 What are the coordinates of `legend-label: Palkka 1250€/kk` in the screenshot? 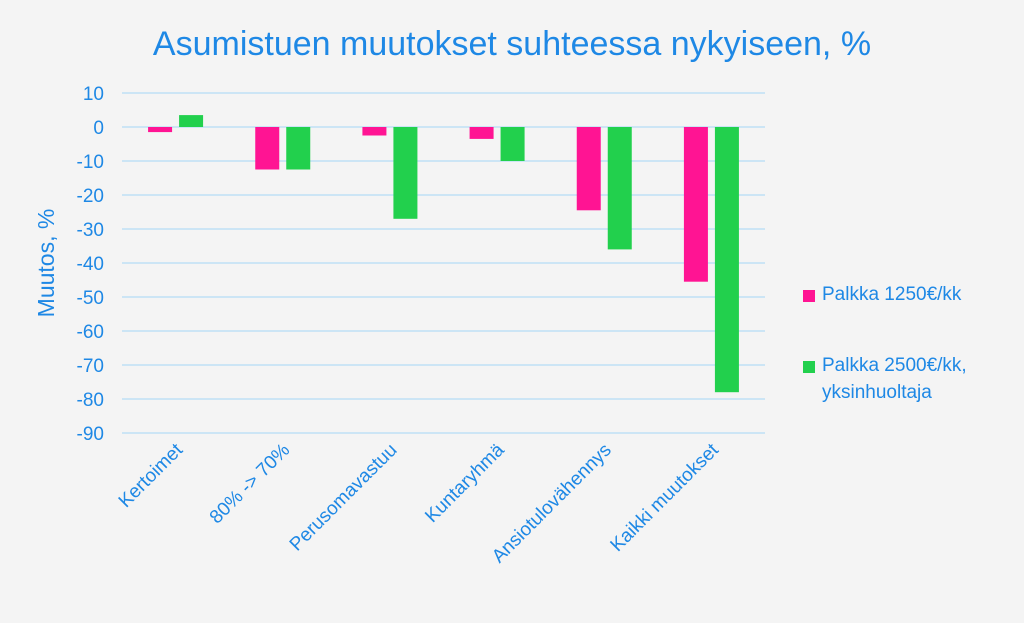 It's located at (892, 294).